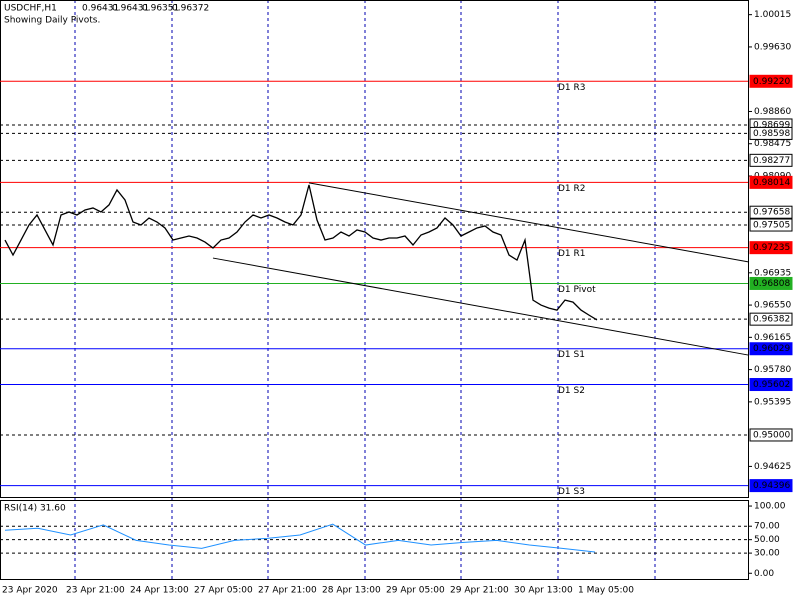 Image resolution: width=800 pixels, height=600 pixels. I want to click on level-label: 0.97658, so click(771, 213).